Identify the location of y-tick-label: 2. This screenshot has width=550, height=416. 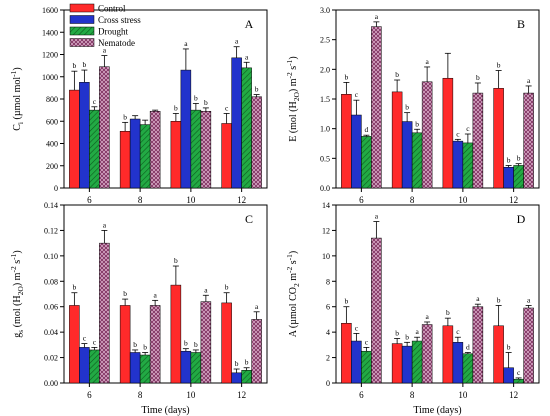
(328, 358).